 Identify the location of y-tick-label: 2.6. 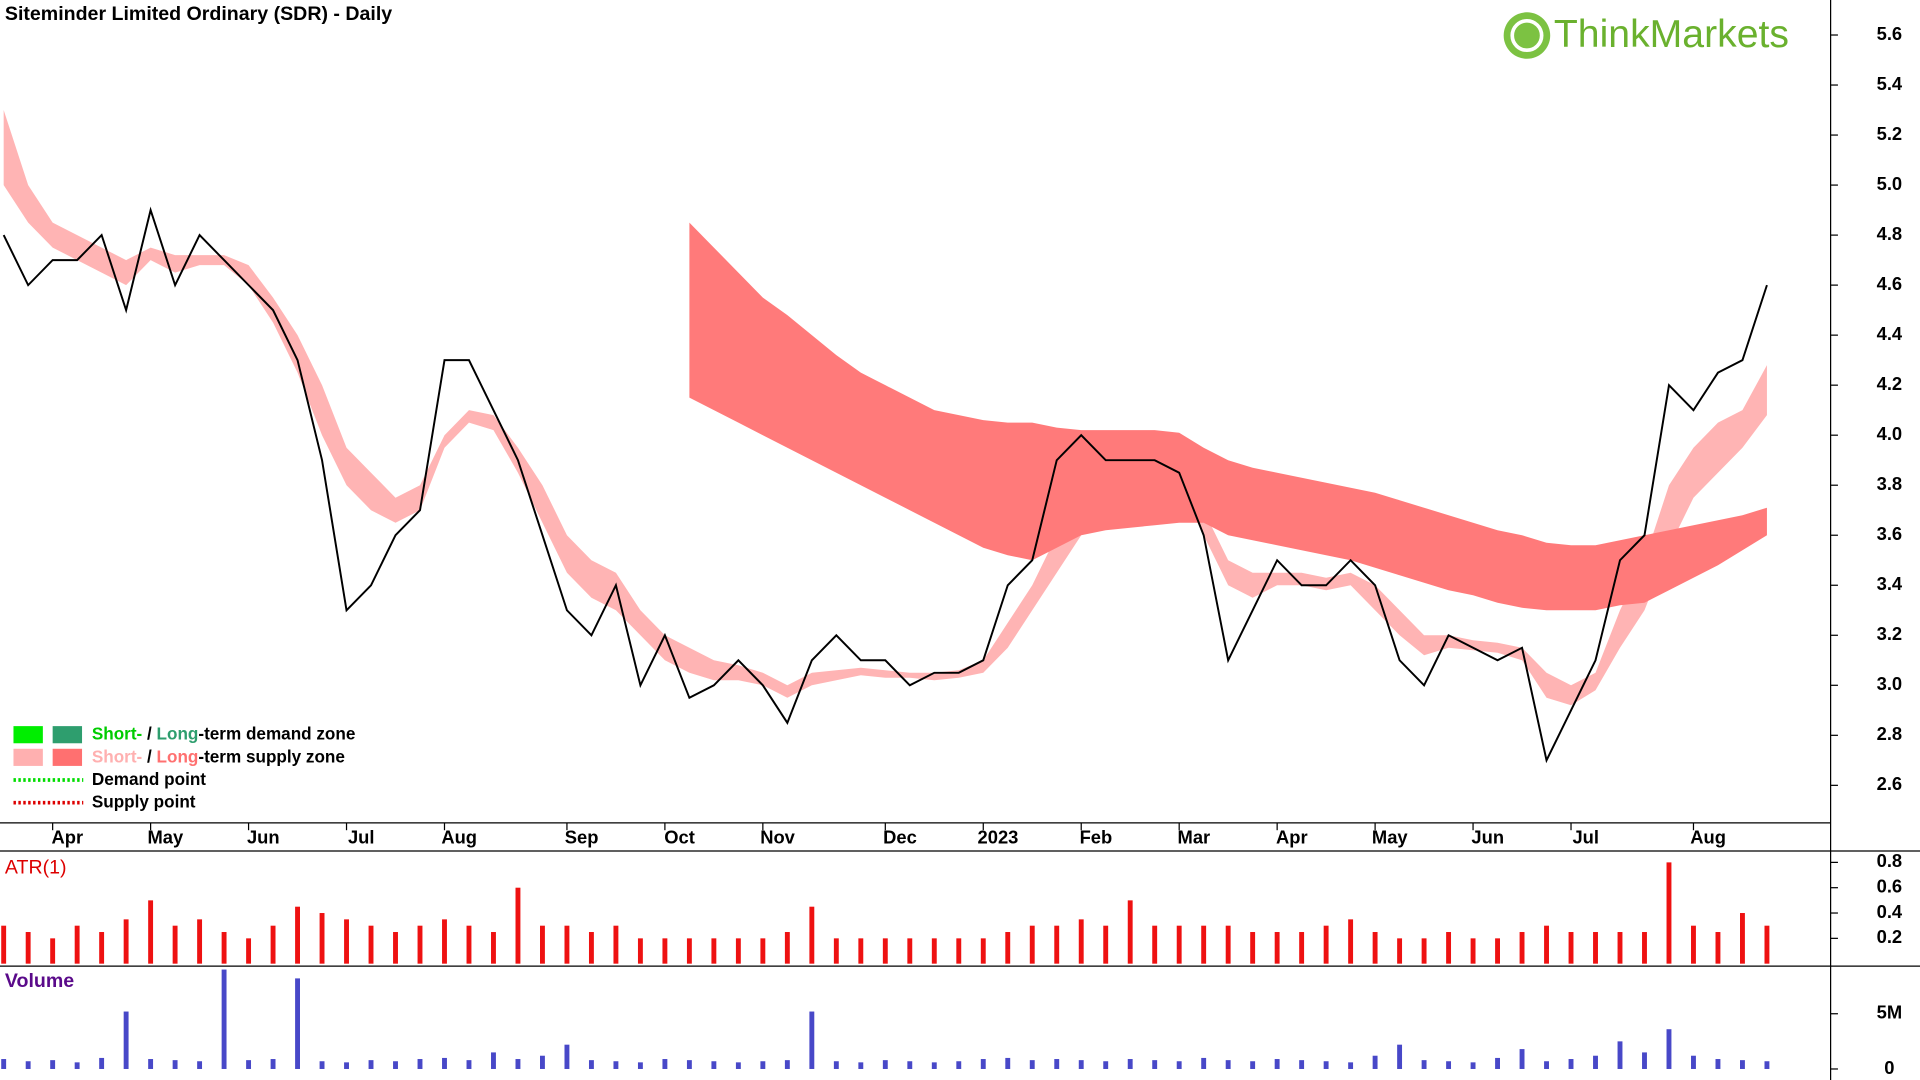
(1890, 783).